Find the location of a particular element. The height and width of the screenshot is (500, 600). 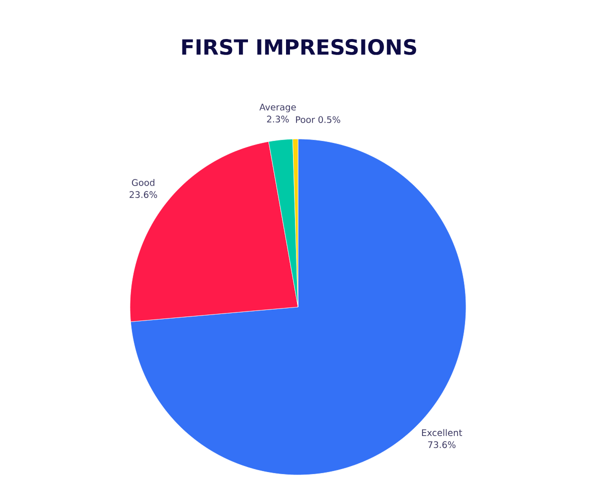

slice-label: Excellent is located at coordinates (442, 432).